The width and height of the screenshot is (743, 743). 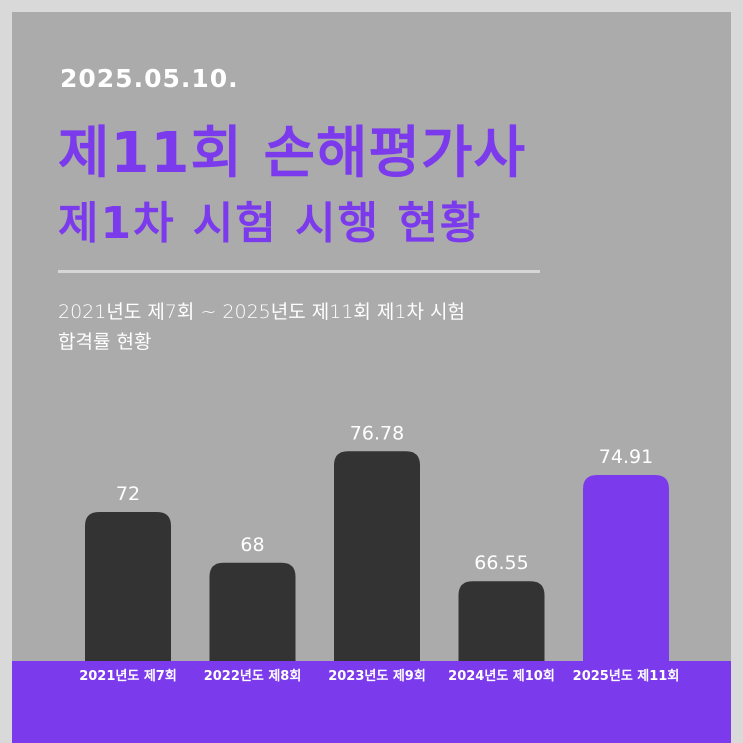 I want to click on bar-value-label-1: 72, so click(x=128, y=494).